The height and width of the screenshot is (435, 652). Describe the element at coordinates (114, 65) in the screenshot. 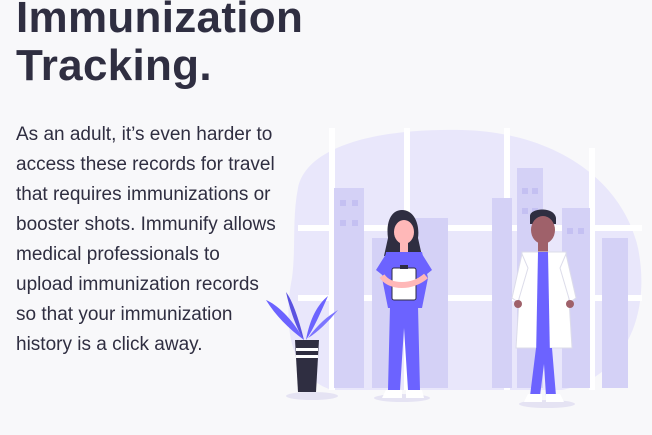

I see `section-title-line2: Tracking.` at that location.